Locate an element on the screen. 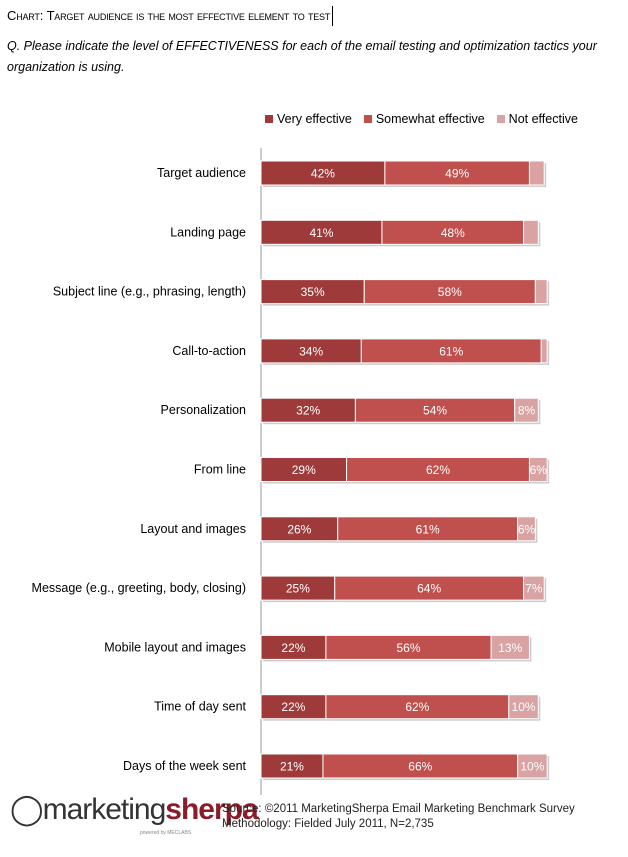 The height and width of the screenshot is (857, 628). data-label: 26% is located at coordinates (299, 529).